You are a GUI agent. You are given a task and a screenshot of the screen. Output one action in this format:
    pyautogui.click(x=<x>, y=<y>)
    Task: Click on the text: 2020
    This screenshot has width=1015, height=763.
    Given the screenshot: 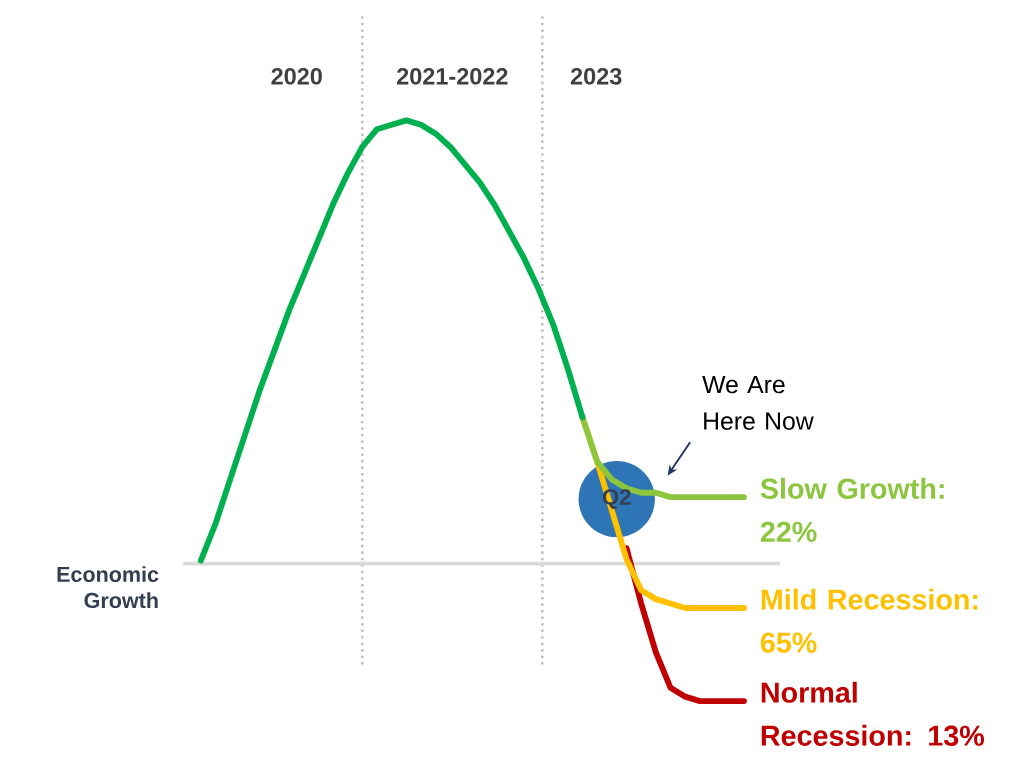 What is the action you would take?
    pyautogui.click(x=296, y=76)
    